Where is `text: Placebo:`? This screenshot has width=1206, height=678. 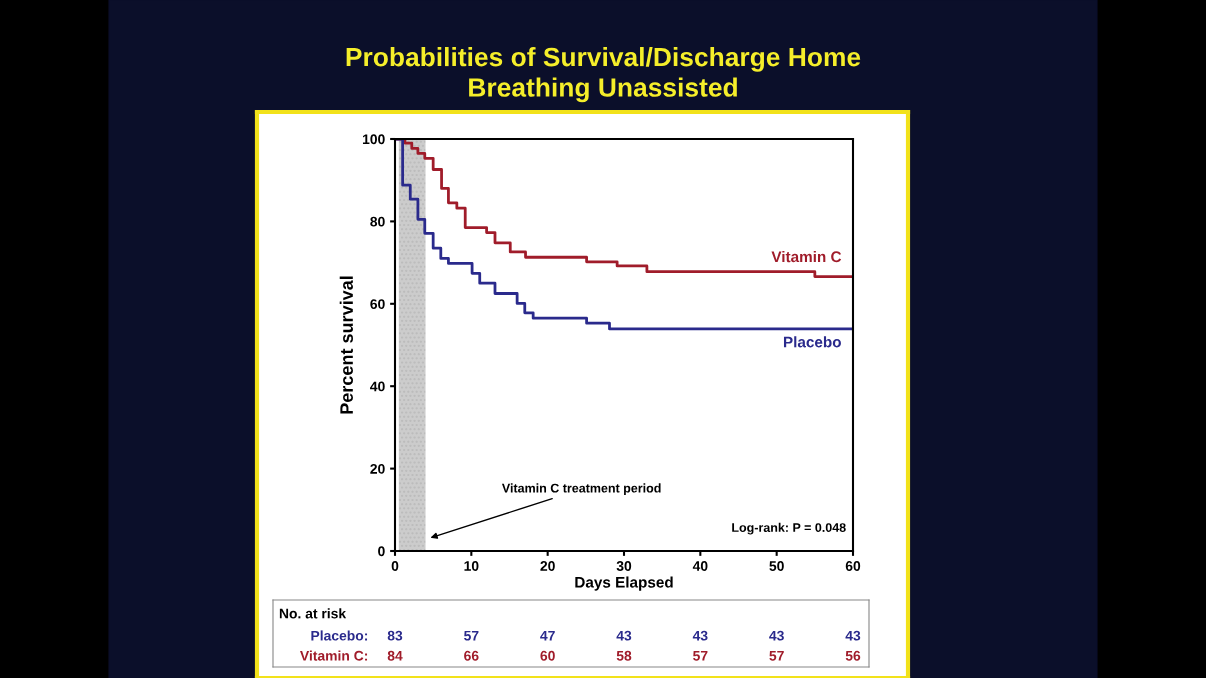
text: Placebo: is located at coordinates (339, 635).